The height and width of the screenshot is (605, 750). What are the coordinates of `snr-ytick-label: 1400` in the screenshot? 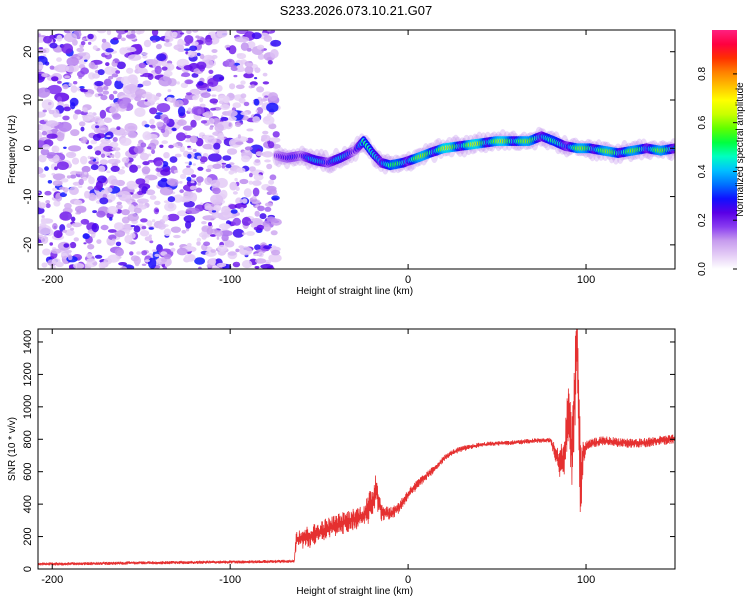 It's located at (28, 342).